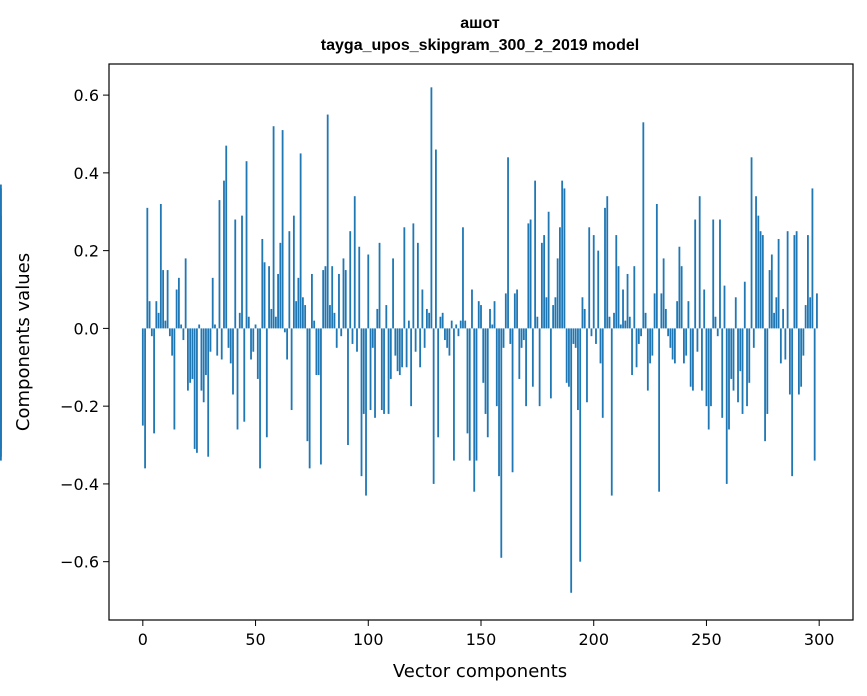 The height and width of the screenshot is (696, 867). Describe the element at coordinates (480, 45) in the screenshot. I see `chart-subtitle: tayga_upos_skipgram_300_2_2019 model` at that location.